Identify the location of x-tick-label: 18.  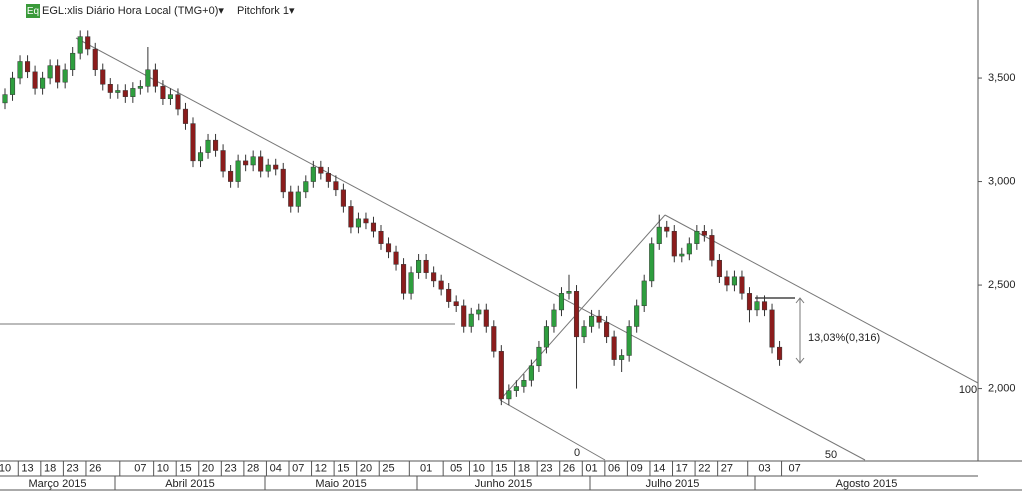
(524, 468).